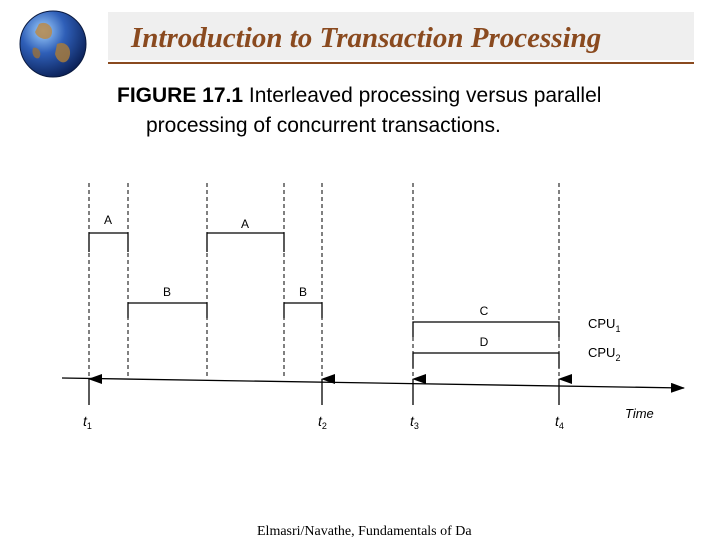  Describe the element at coordinates (303, 292) in the screenshot. I see `segment-label-b2: B` at that location.